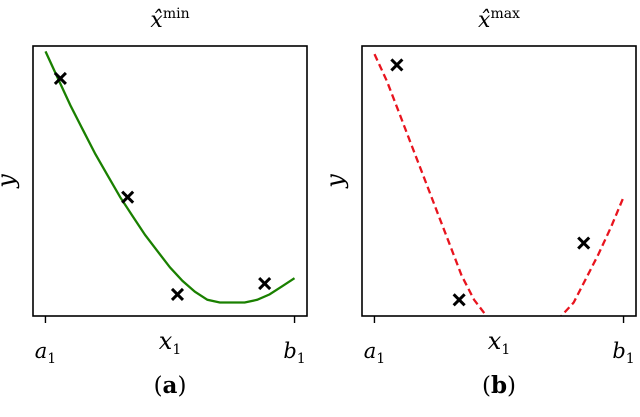 The image size is (640, 417). Describe the element at coordinates (169, 19) in the screenshot. I see `panel-title: x̂min` at that location.